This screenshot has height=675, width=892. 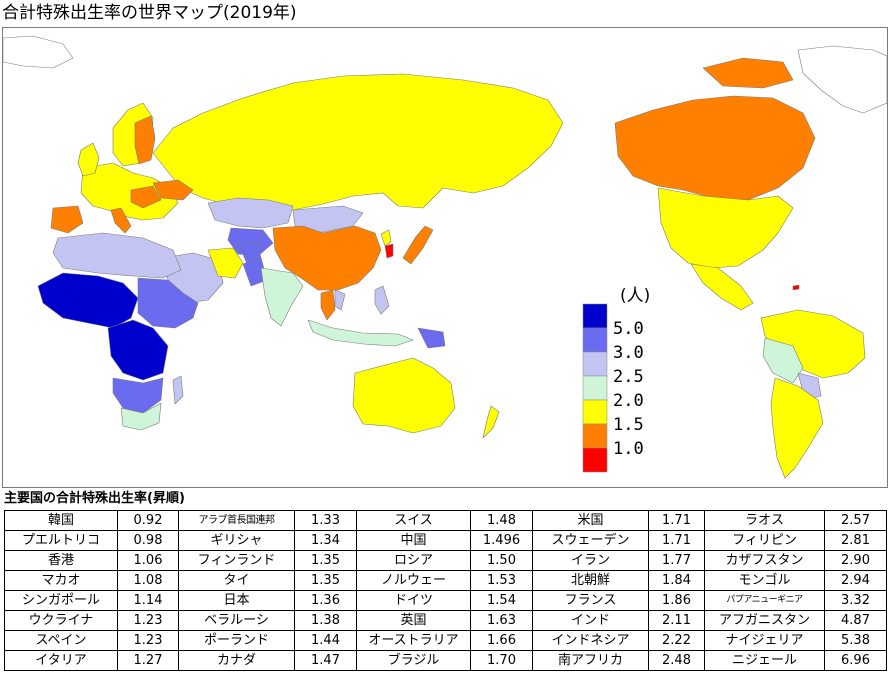 I want to click on country-cell: 中国, so click(x=413, y=540).